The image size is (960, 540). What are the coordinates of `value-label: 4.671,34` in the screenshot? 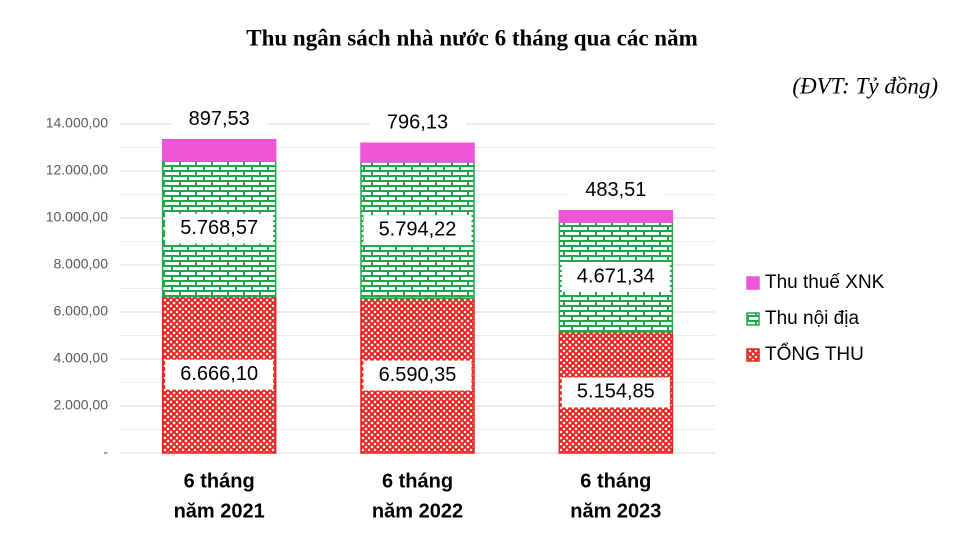 It's located at (616, 276).